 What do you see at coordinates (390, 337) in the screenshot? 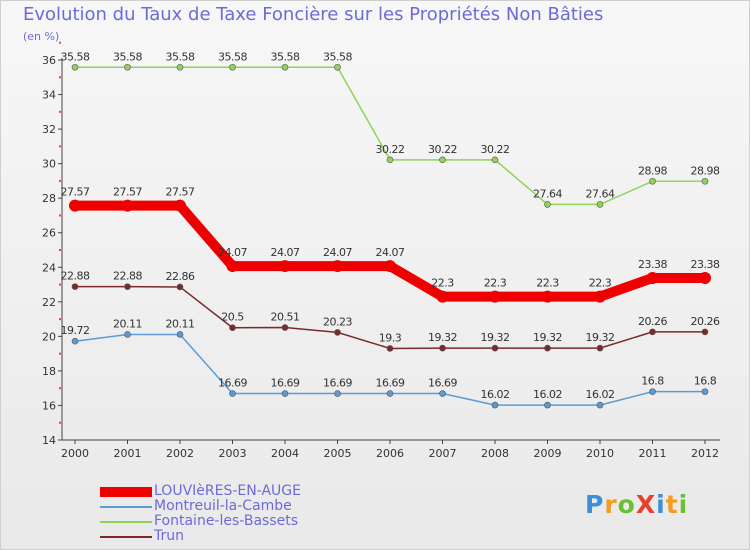
I see `data-label: 19.3` at bounding box center [390, 337].